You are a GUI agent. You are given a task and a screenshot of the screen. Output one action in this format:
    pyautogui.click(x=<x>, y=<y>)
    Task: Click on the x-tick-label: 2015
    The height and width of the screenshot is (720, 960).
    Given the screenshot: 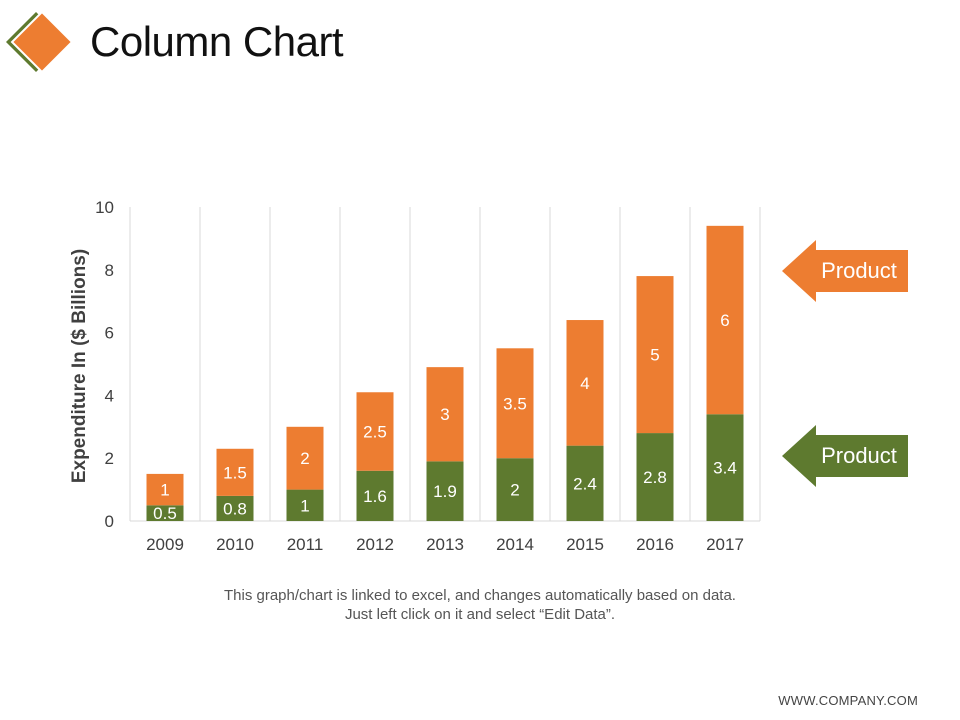 What is the action you would take?
    pyautogui.click(x=585, y=544)
    